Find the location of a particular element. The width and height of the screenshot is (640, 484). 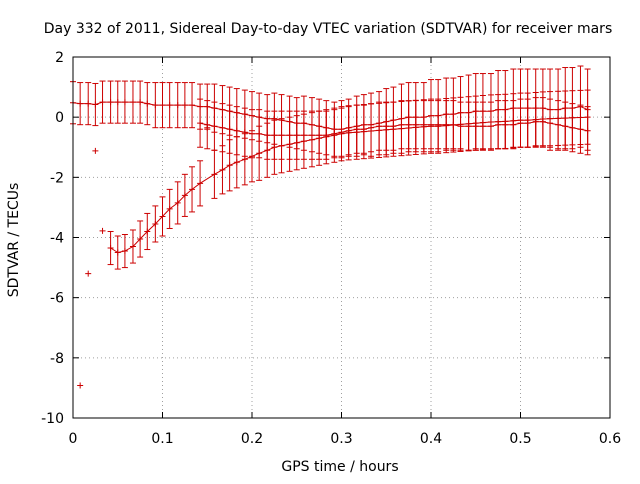

x-tick-label: 0.5 is located at coordinates (520, 439).